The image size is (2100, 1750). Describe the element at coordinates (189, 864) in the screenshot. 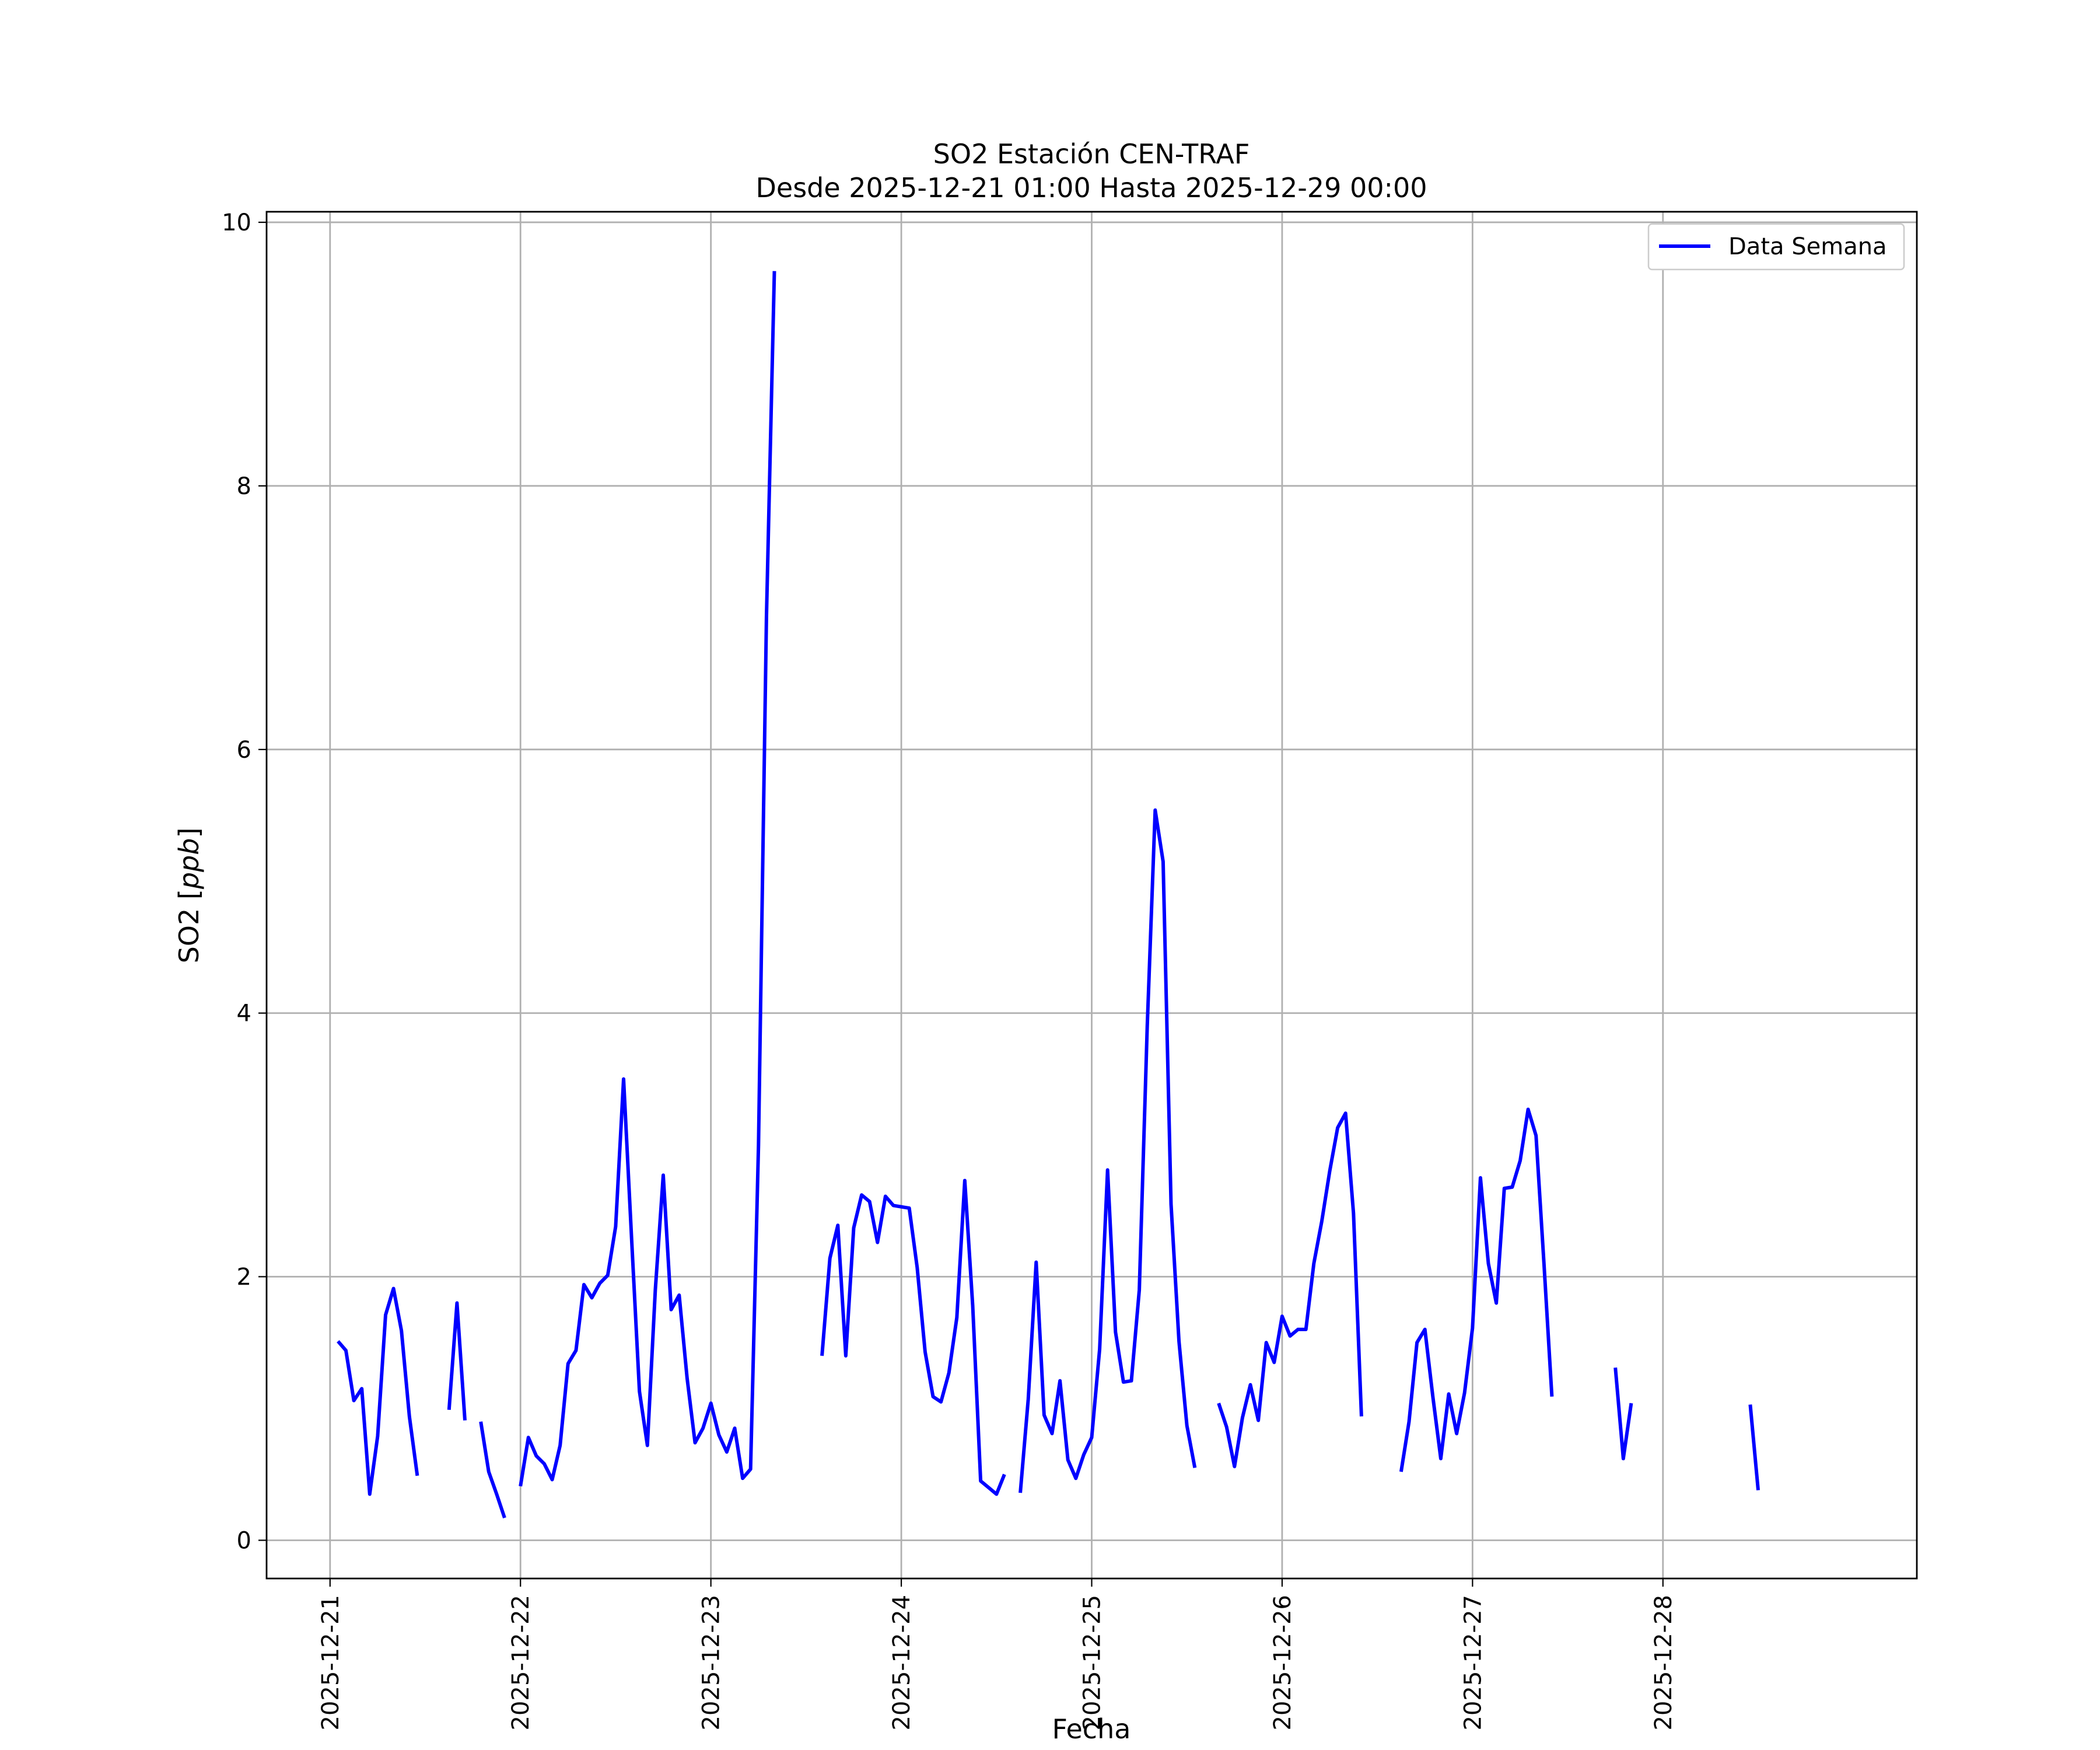

I see `y-axis-label-unit: ppb` at that location.